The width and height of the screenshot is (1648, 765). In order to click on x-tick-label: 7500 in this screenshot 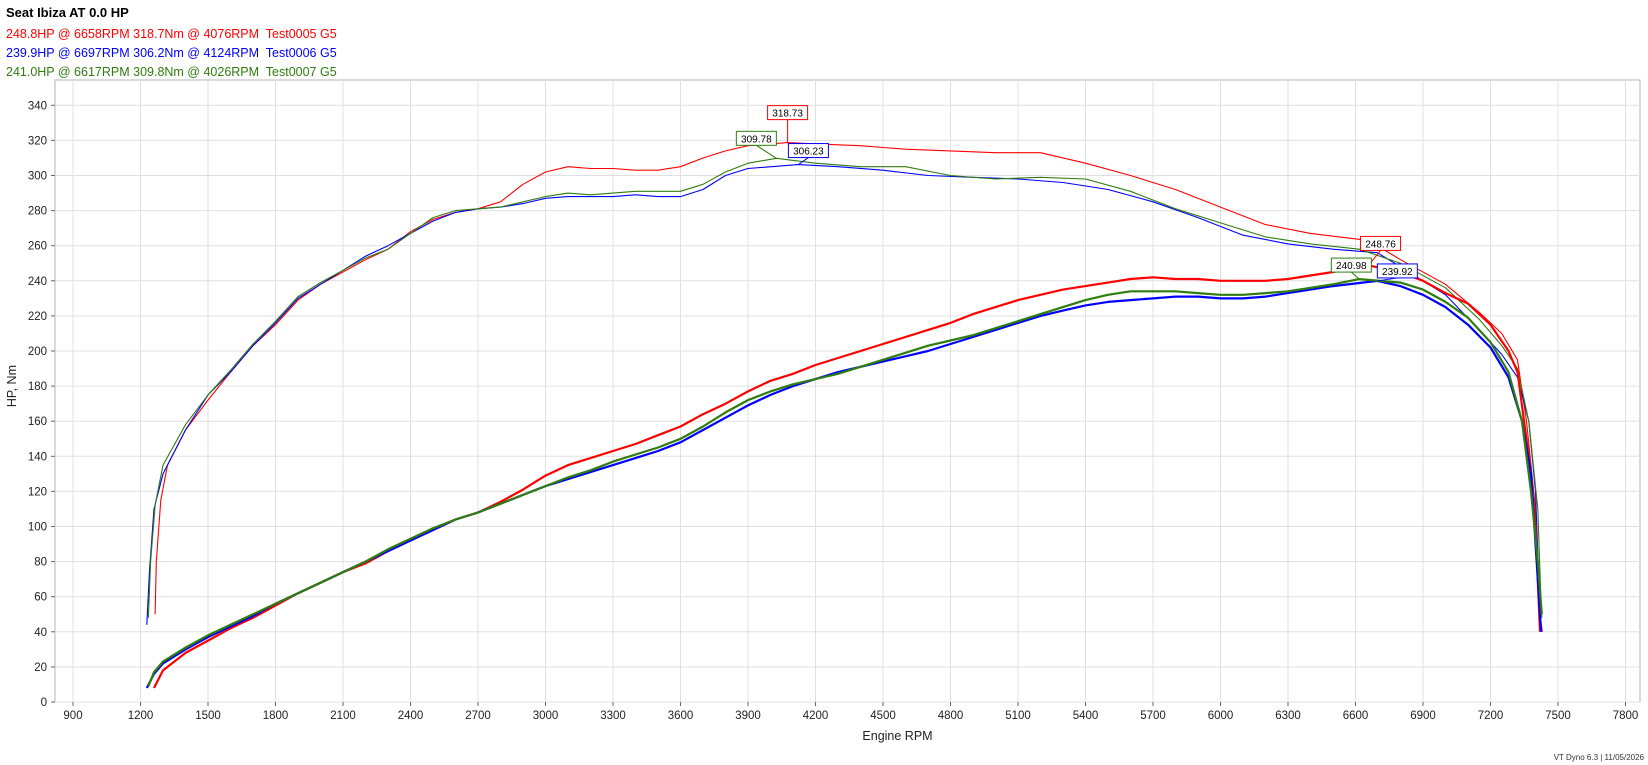, I will do `click(1558, 716)`.